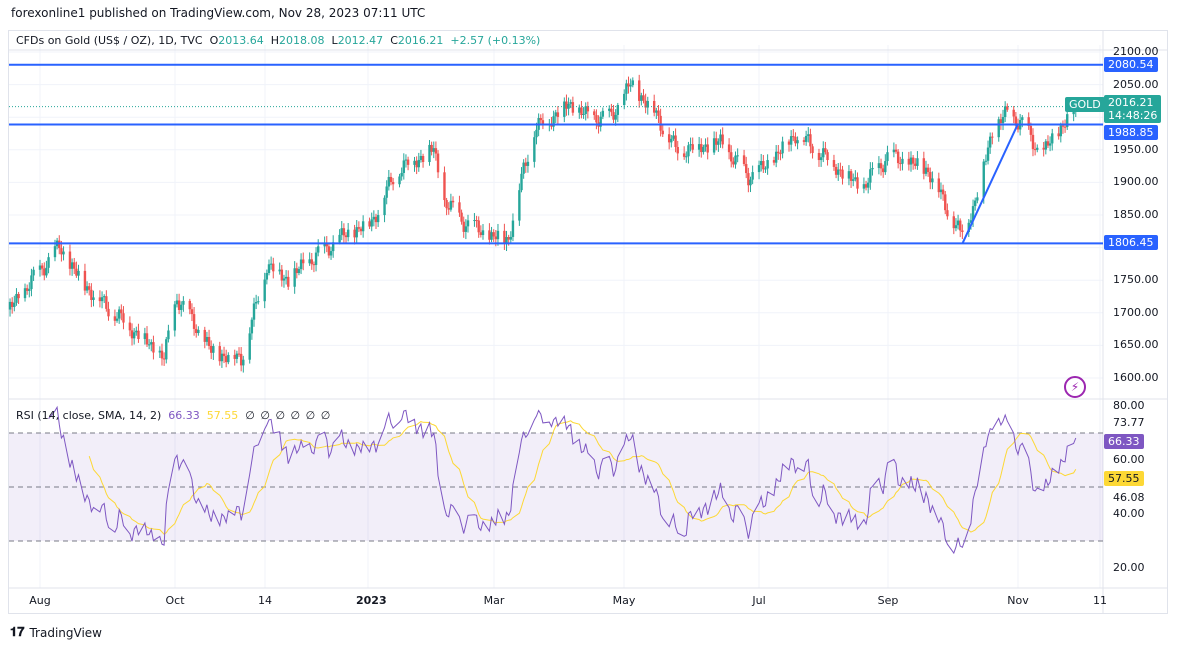 The image size is (1177, 650). I want to click on rsi-label: RSI (14, close, SMA, 14, 2), so click(89, 415).